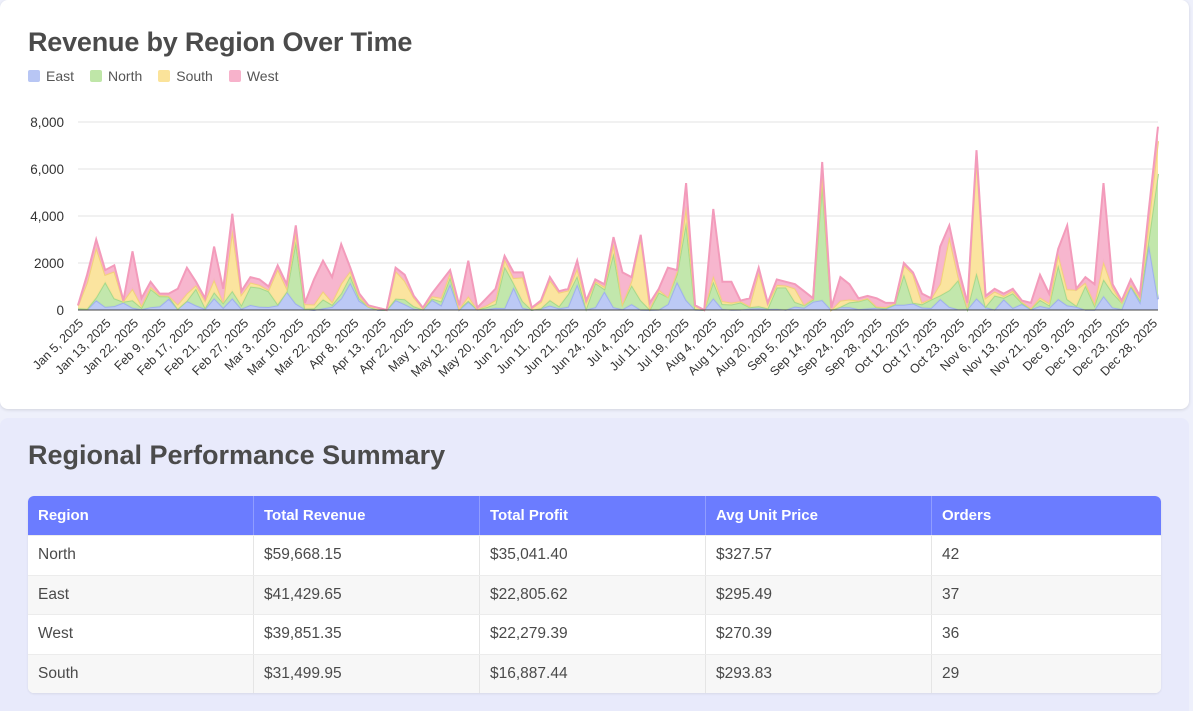 The width and height of the screenshot is (1193, 711). I want to click on legend-label: South, so click(194, 76).